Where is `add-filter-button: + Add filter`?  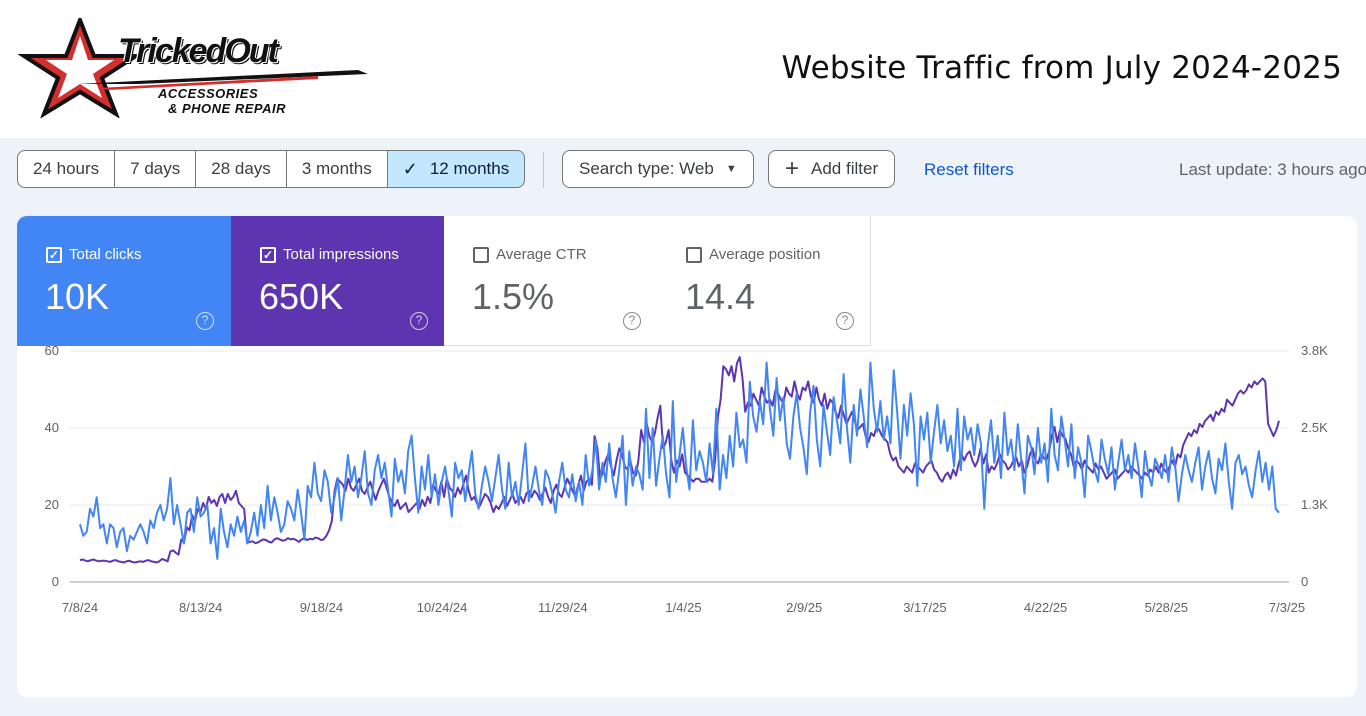
add-filter-button: + Add filter is located at coordinates (832, 169).